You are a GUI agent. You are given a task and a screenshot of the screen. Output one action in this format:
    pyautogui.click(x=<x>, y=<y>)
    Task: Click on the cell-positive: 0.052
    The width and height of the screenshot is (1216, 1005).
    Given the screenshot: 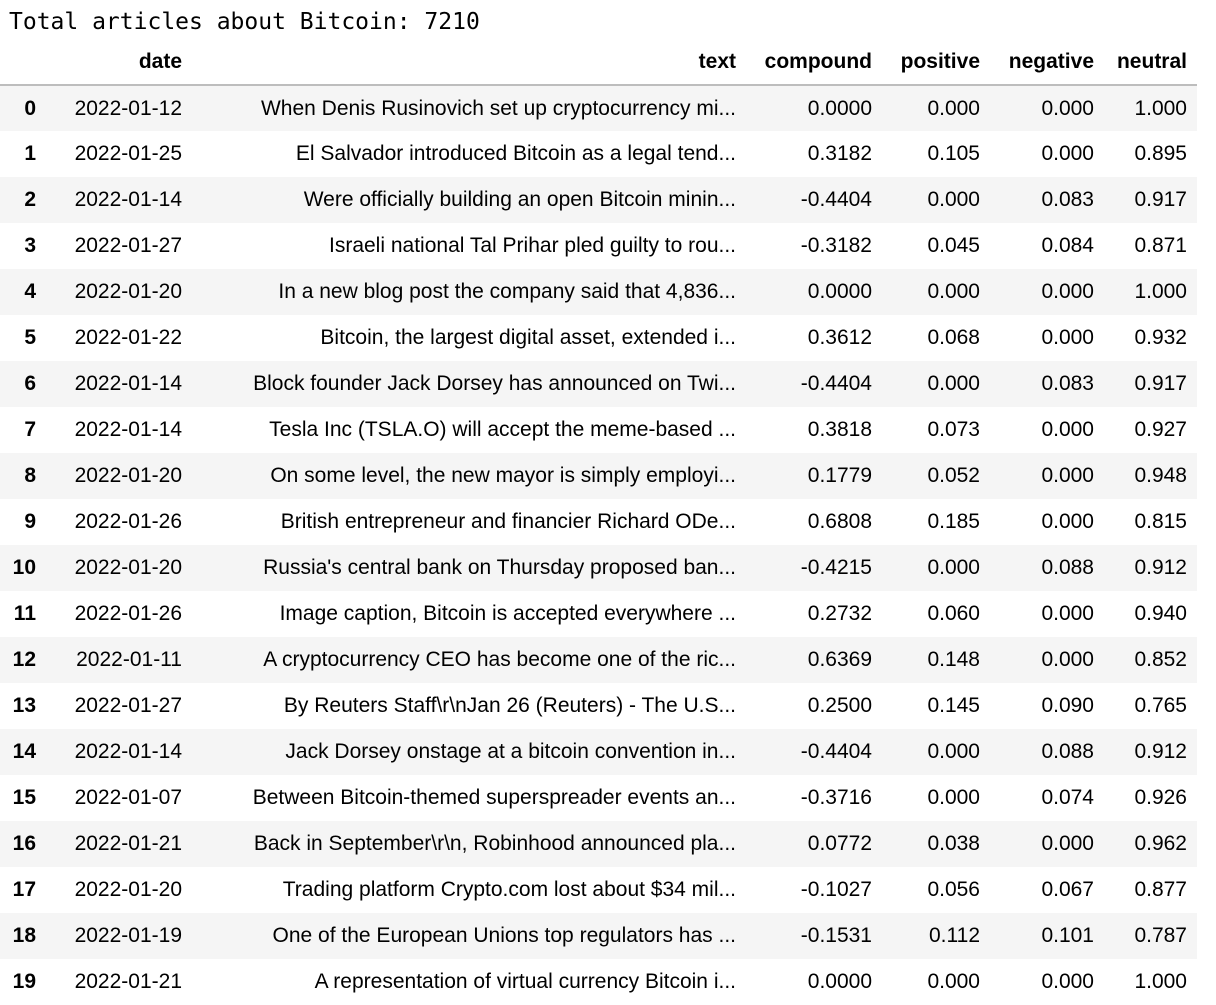 What is the action you would take?
    pyautogui.click(x=953, y=475)
    